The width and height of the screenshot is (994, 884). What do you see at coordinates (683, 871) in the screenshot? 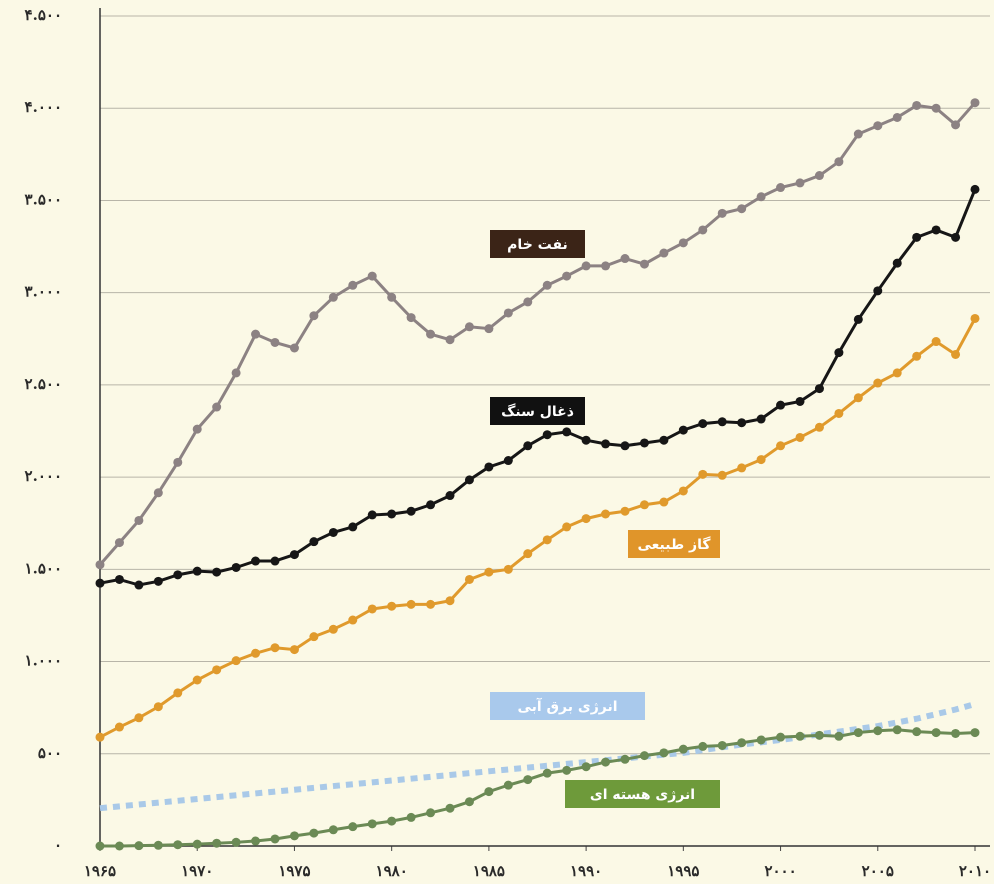
I see `x-tick-label: ۱۹۹۵` at bounding box center [683, 871].